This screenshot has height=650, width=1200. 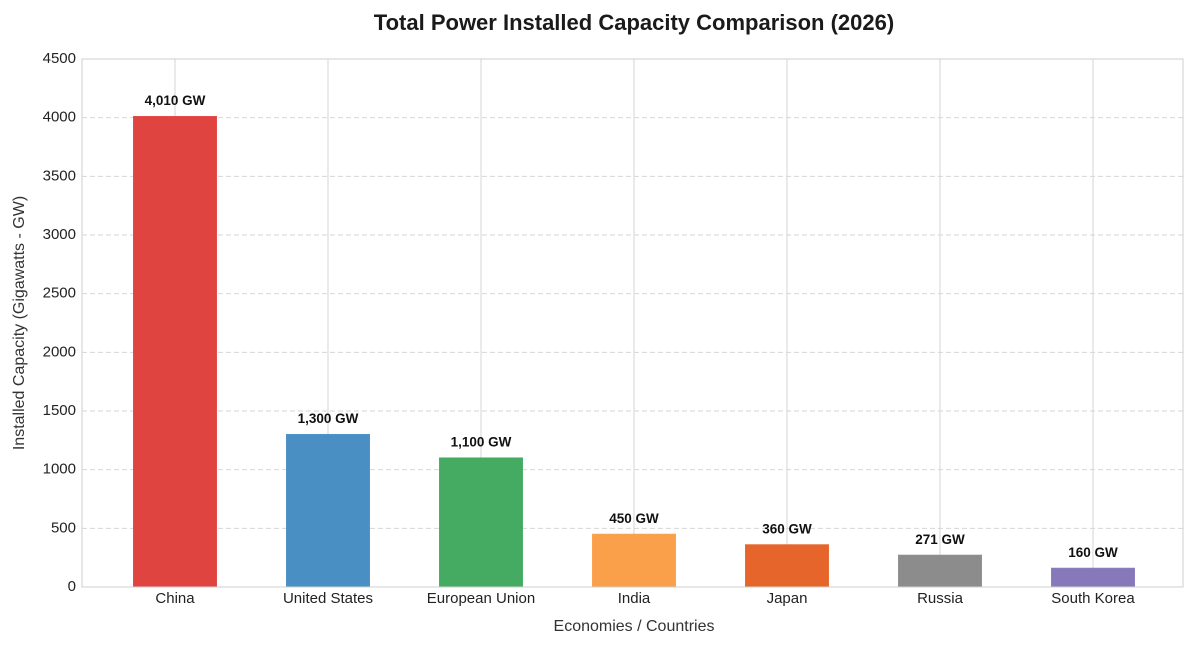 I want to click on value-label: 450 GW, so click(x=634, y=518).